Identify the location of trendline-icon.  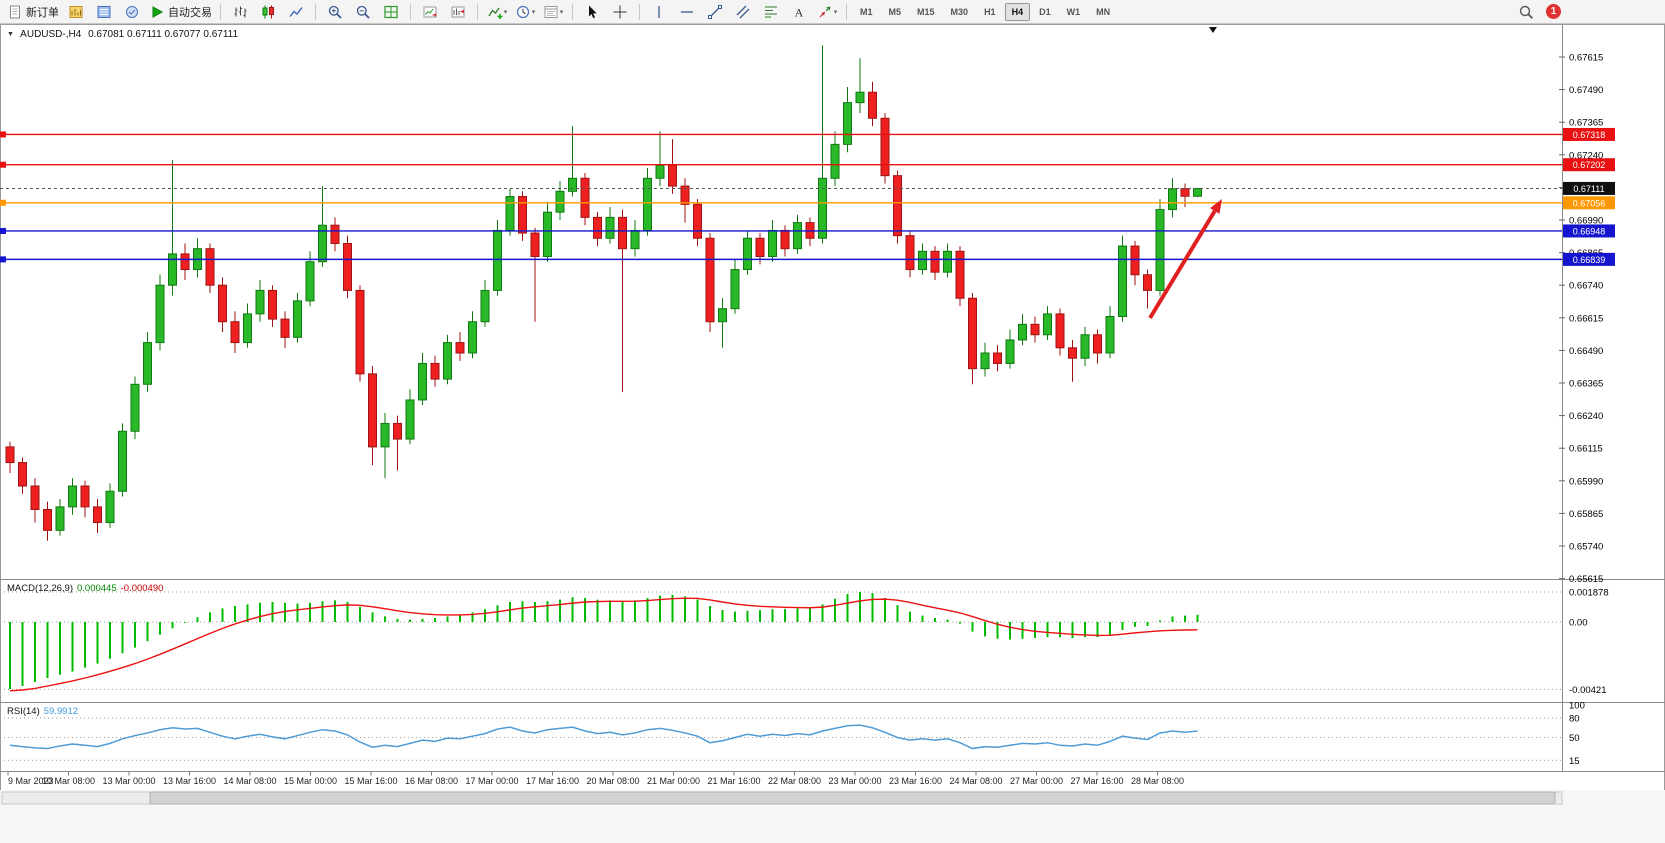
(715, 11).